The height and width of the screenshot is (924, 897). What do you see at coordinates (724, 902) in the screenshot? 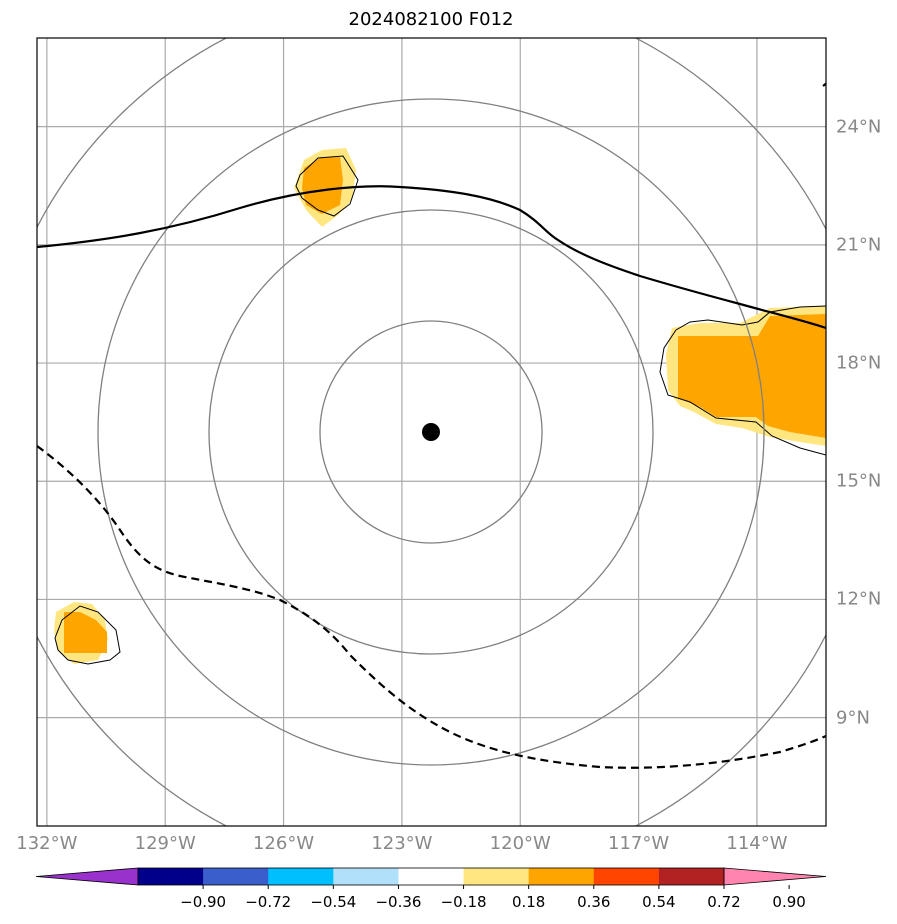
I see `colorbar-tick-label: 0.72` at bounding box center [724, 902].